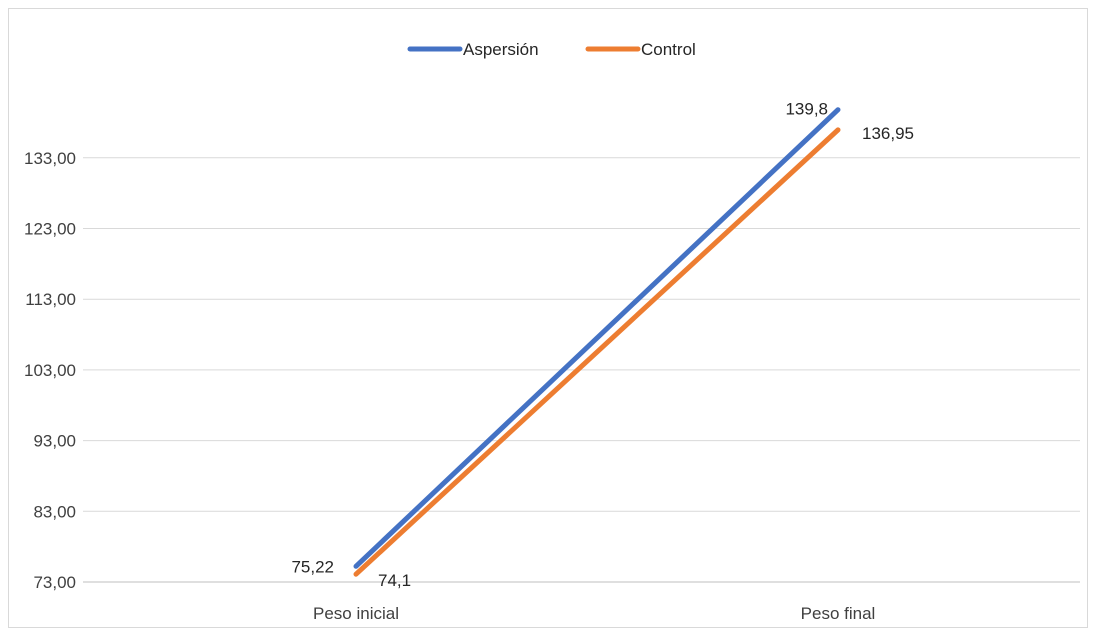 The height and width of the screenshot is (635, 1097). What do you see at coordinates (668, 49) in the screenshot?
I see `legend-label: Control` at bounding box center [668, 49].